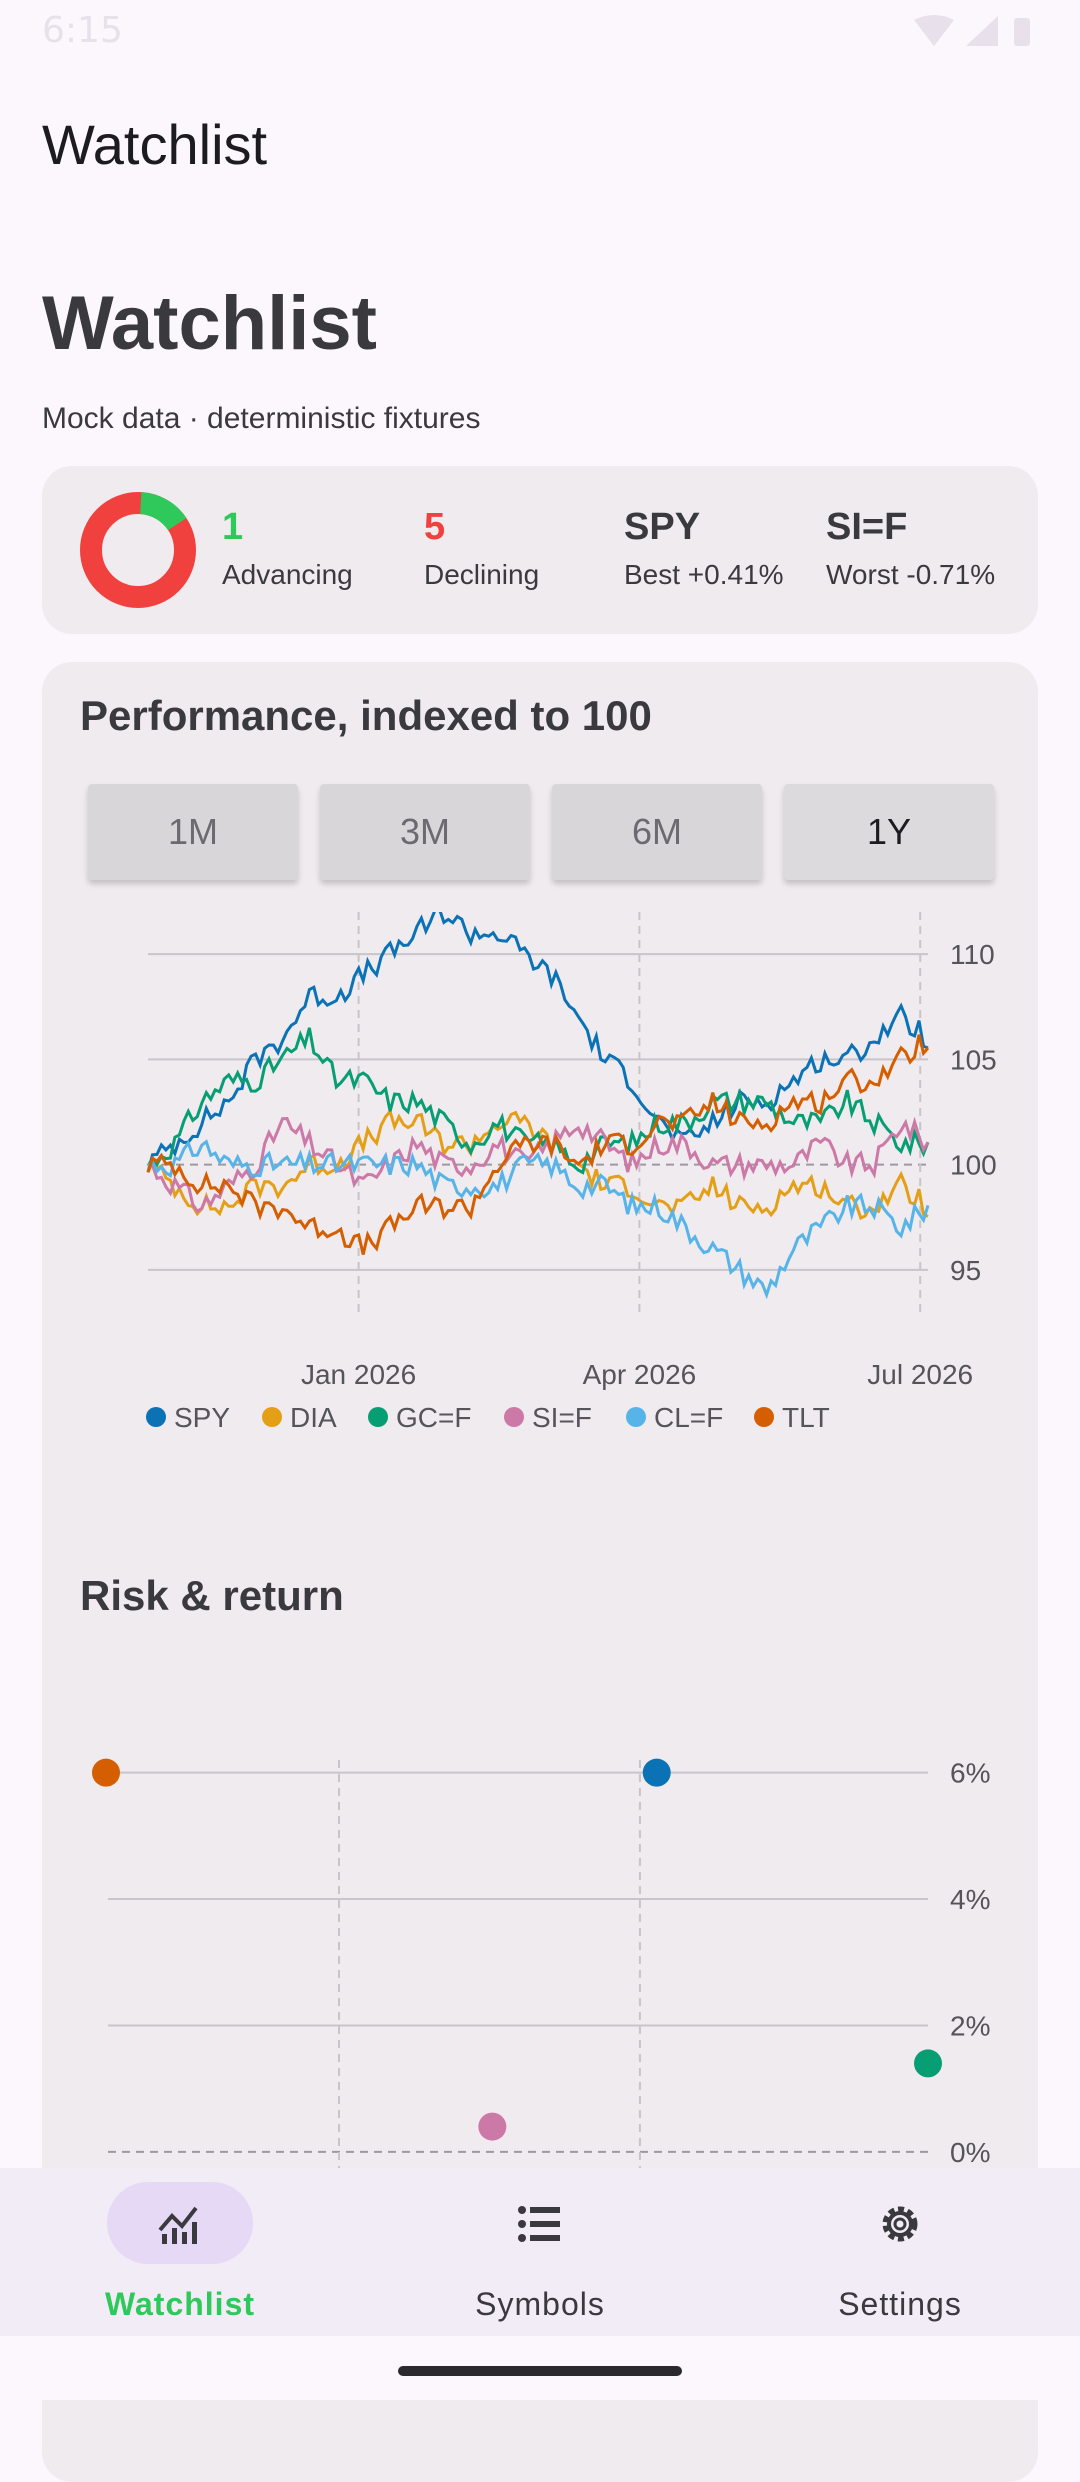  I want to click on risk-return-title: Risk & return, so click(212, 1595).